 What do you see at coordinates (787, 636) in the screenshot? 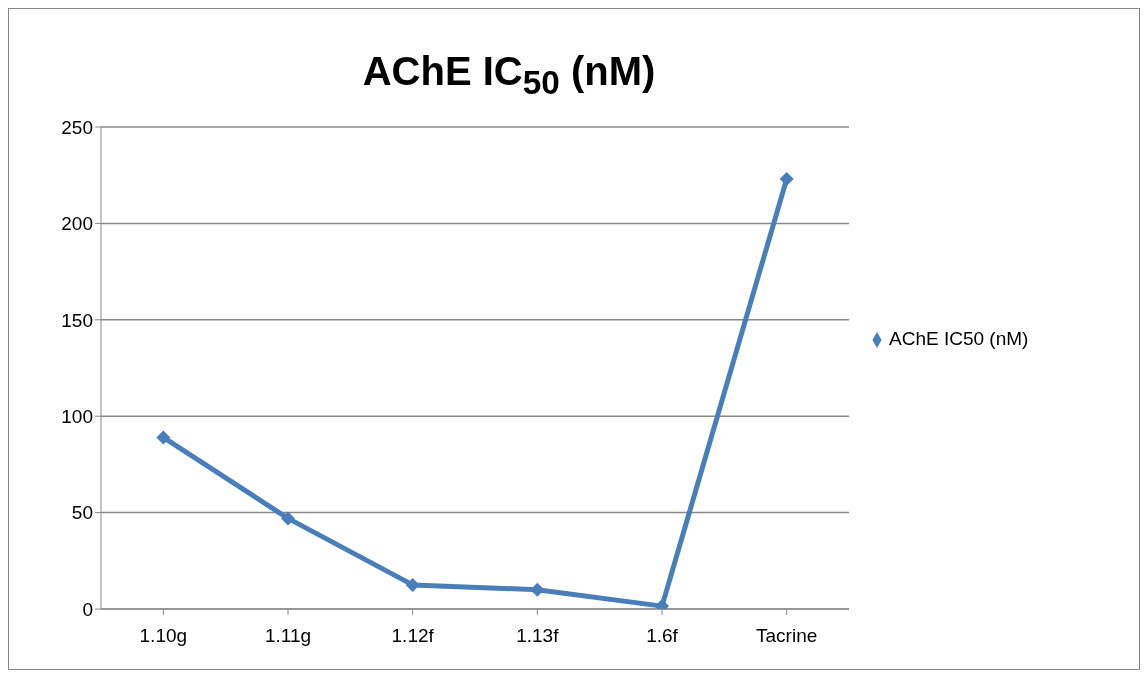
I see `x-tick-label: Tacrine` at bounding box center [787, 636].